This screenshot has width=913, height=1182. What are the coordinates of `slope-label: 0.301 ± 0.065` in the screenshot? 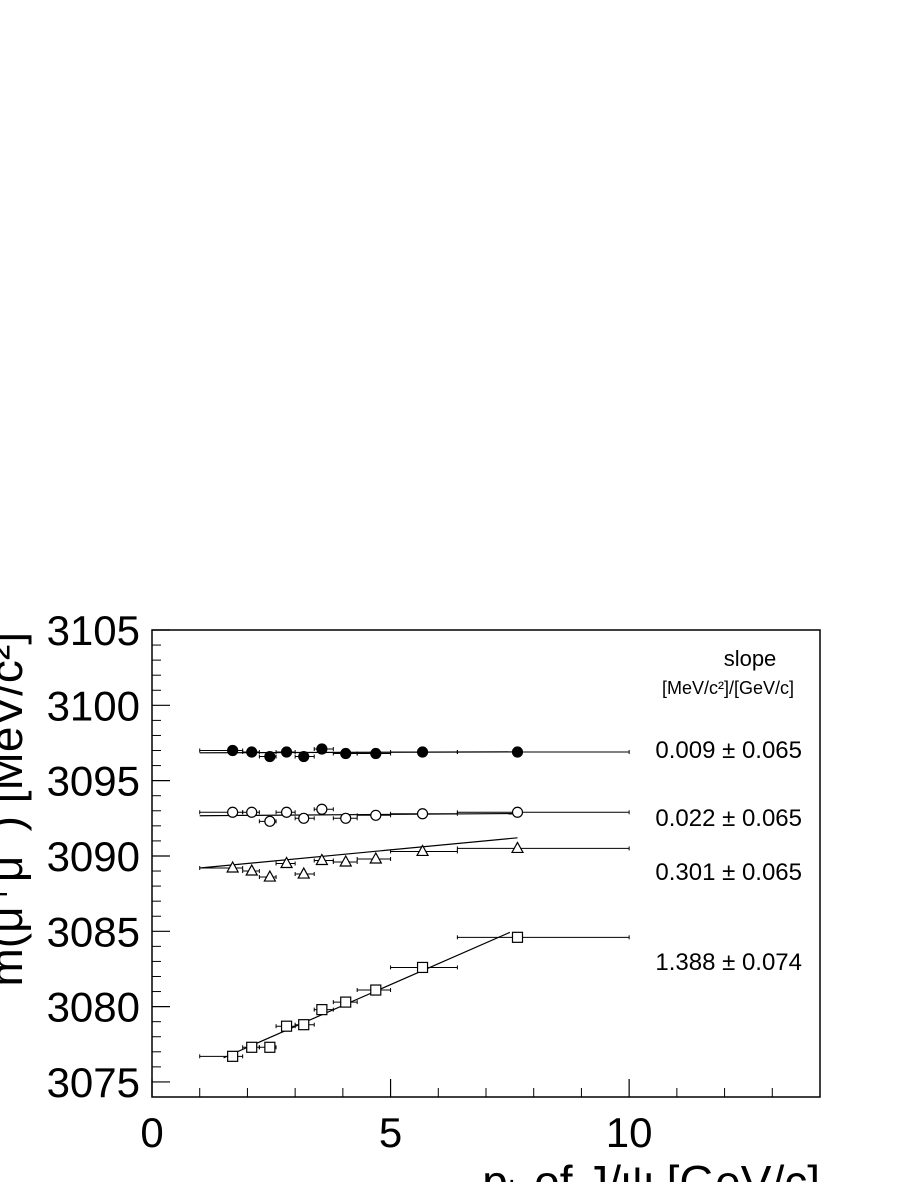 It's located at (728, 872).